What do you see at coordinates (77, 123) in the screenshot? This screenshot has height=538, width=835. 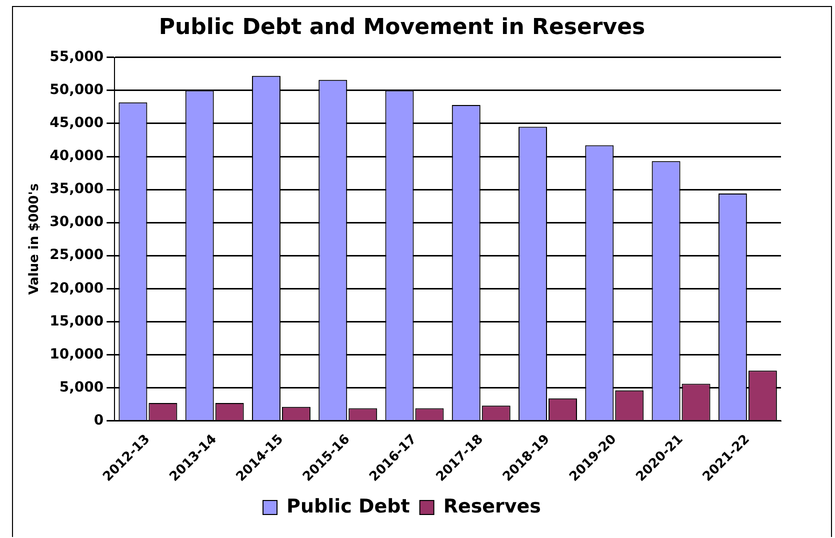 I see `y-tick-label: 45,000` at bounding box center [77, 123].